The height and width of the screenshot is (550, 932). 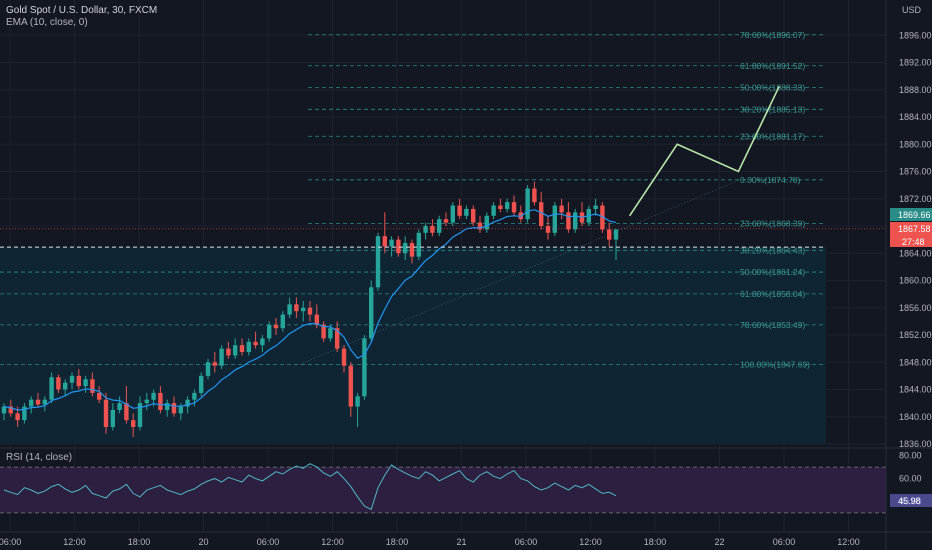 I want to click on fib-label: 78.60%(1896.07), so click(x=772, y=35).